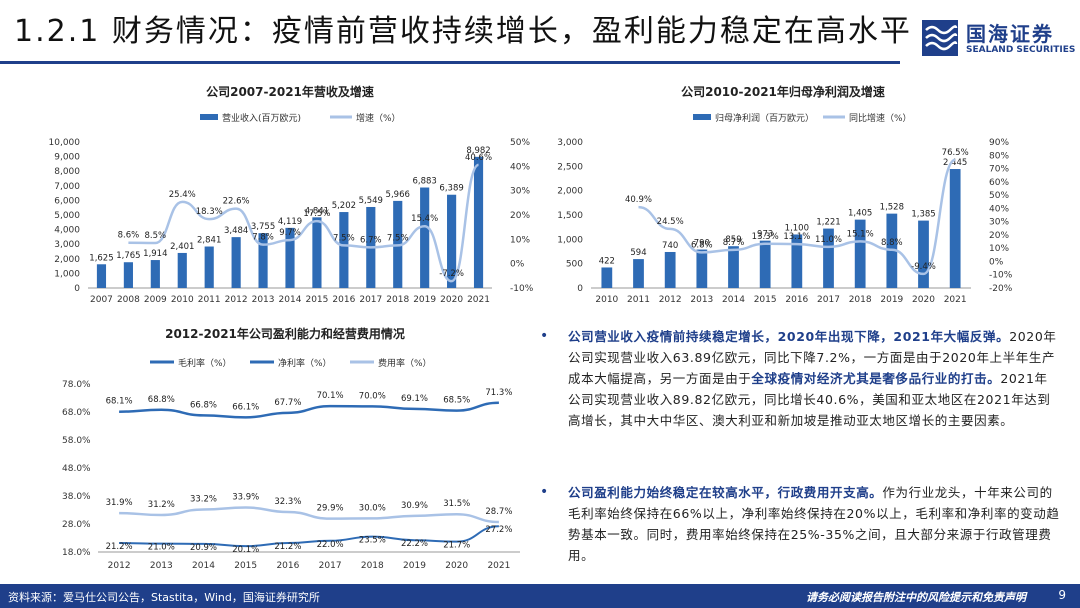 The image size is (1080, 608). I want to click on line-value-label: 69.1%, so click(414, 399).